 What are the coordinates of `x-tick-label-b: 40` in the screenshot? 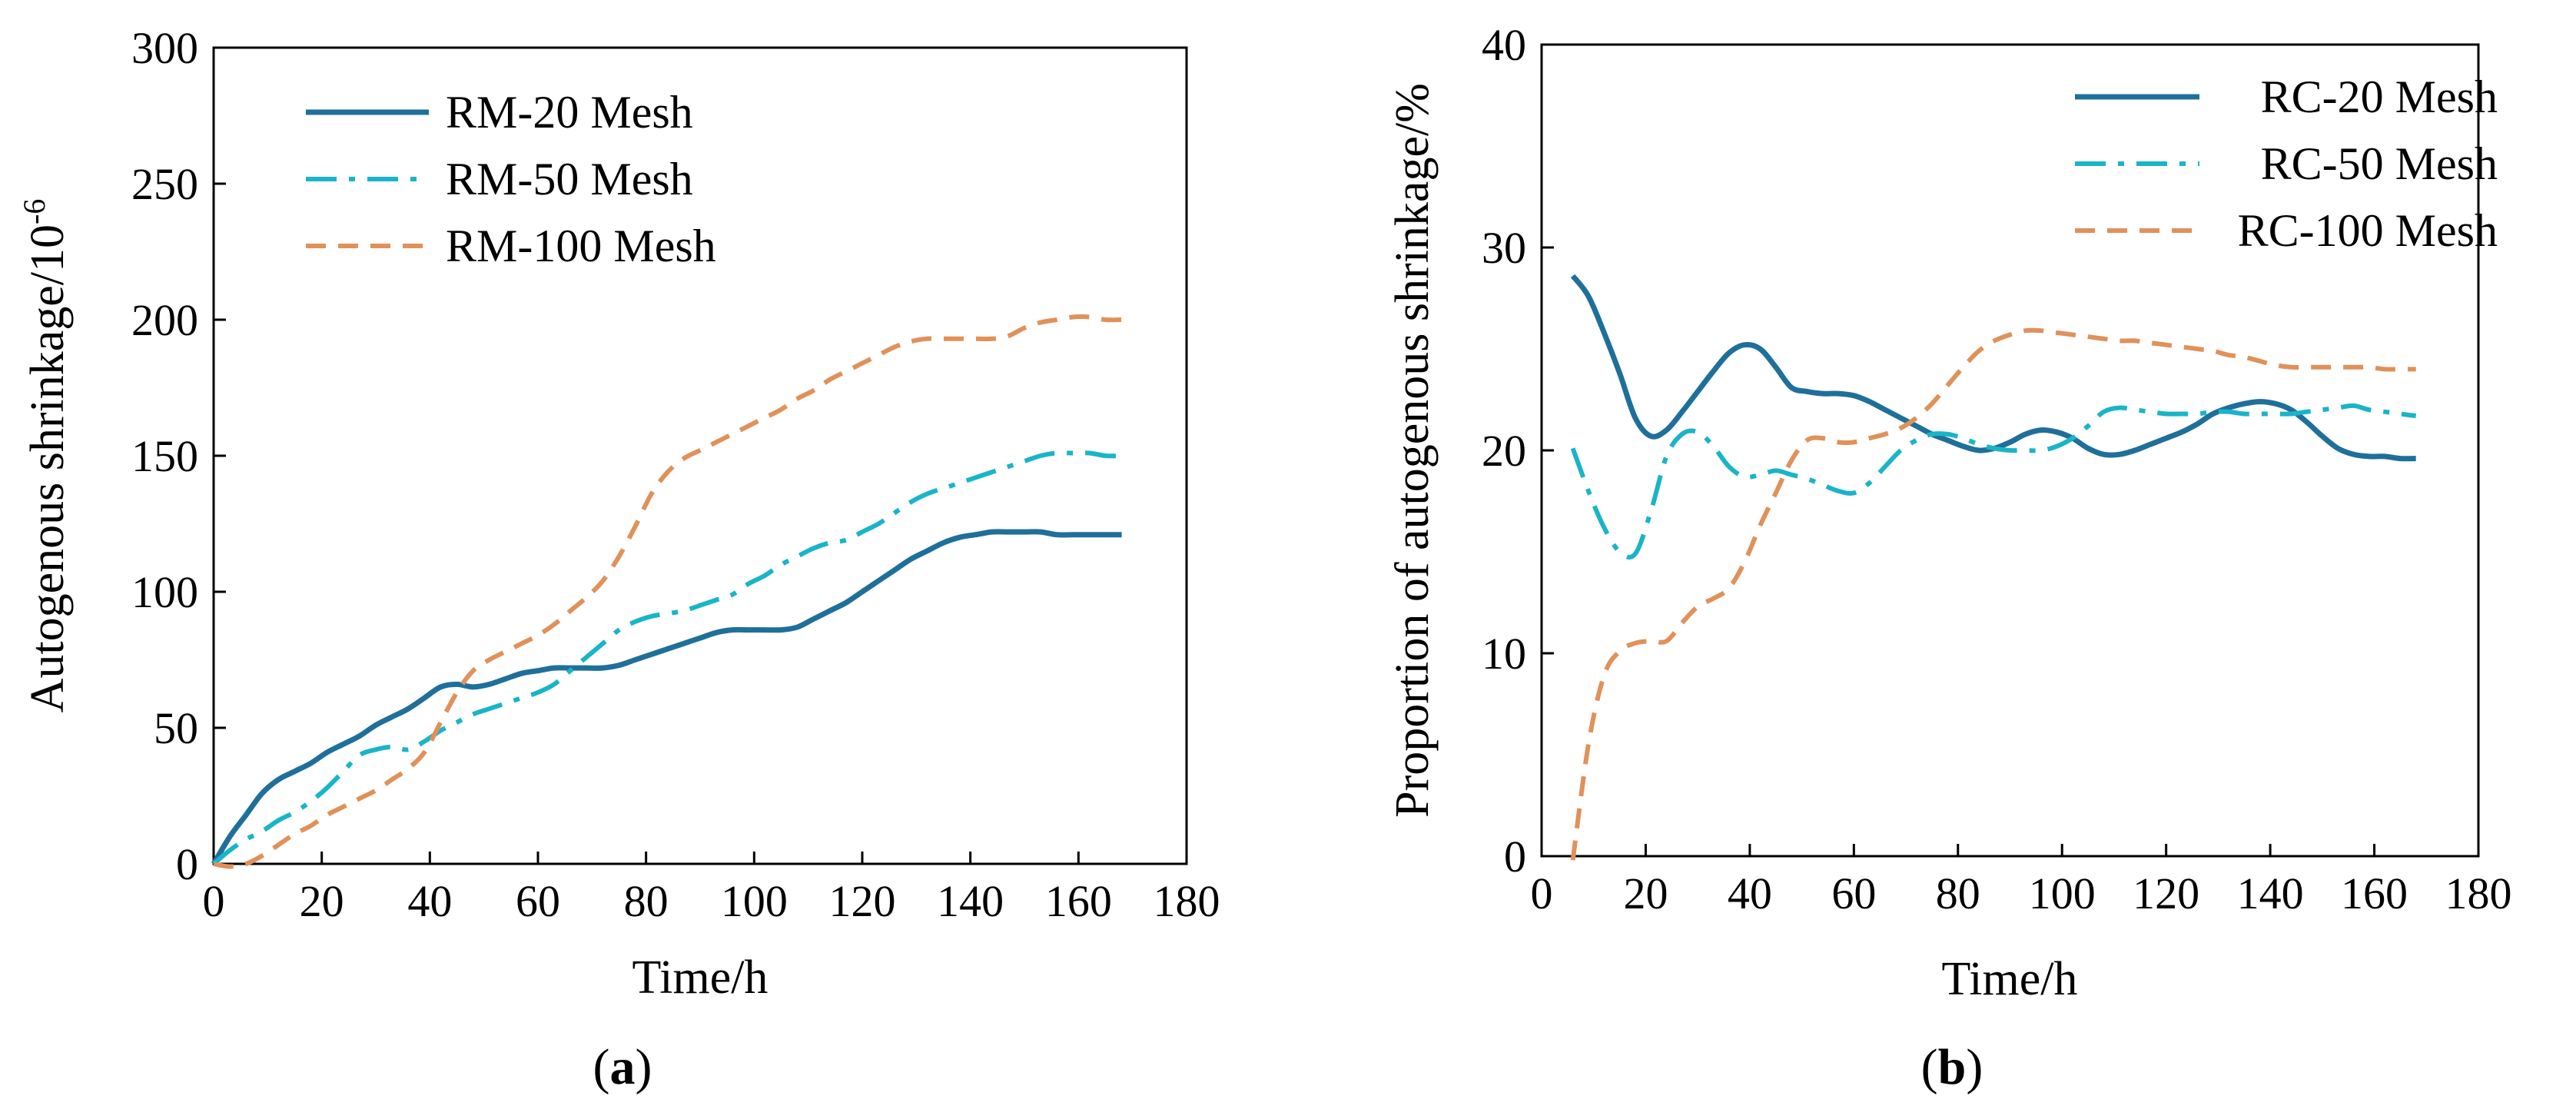 It's located at (1750, 893).